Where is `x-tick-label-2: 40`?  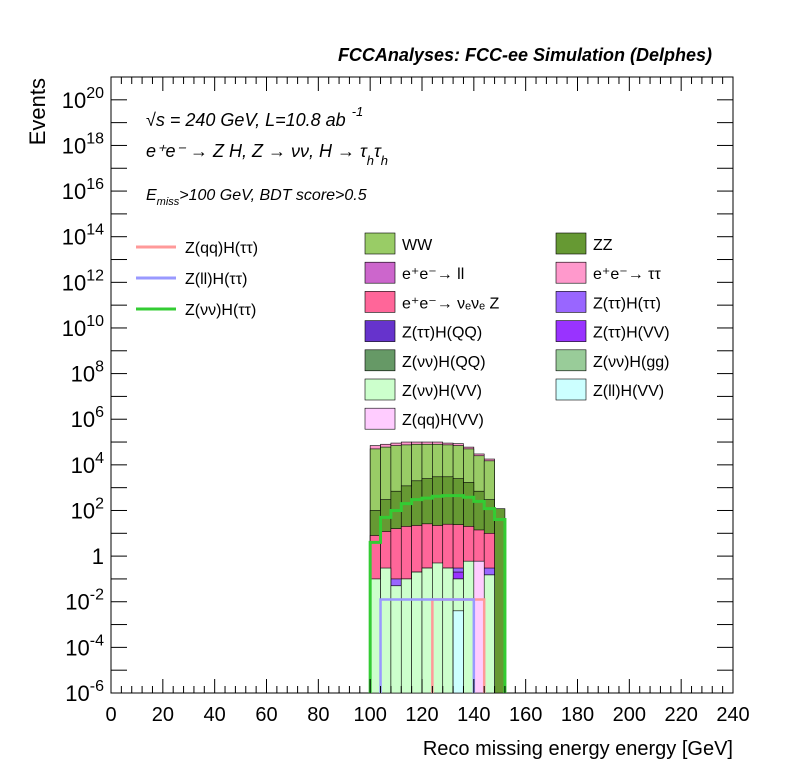 x-tick-label-2: 40 is located at coordinates (215, 715).